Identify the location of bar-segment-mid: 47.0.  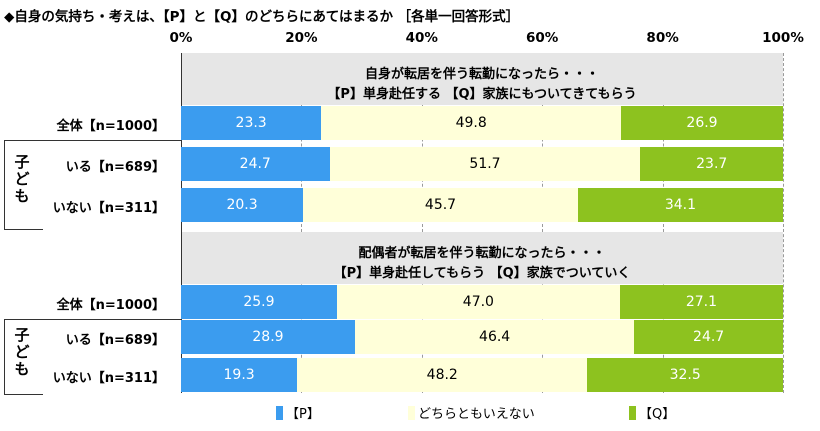
(478, 302).